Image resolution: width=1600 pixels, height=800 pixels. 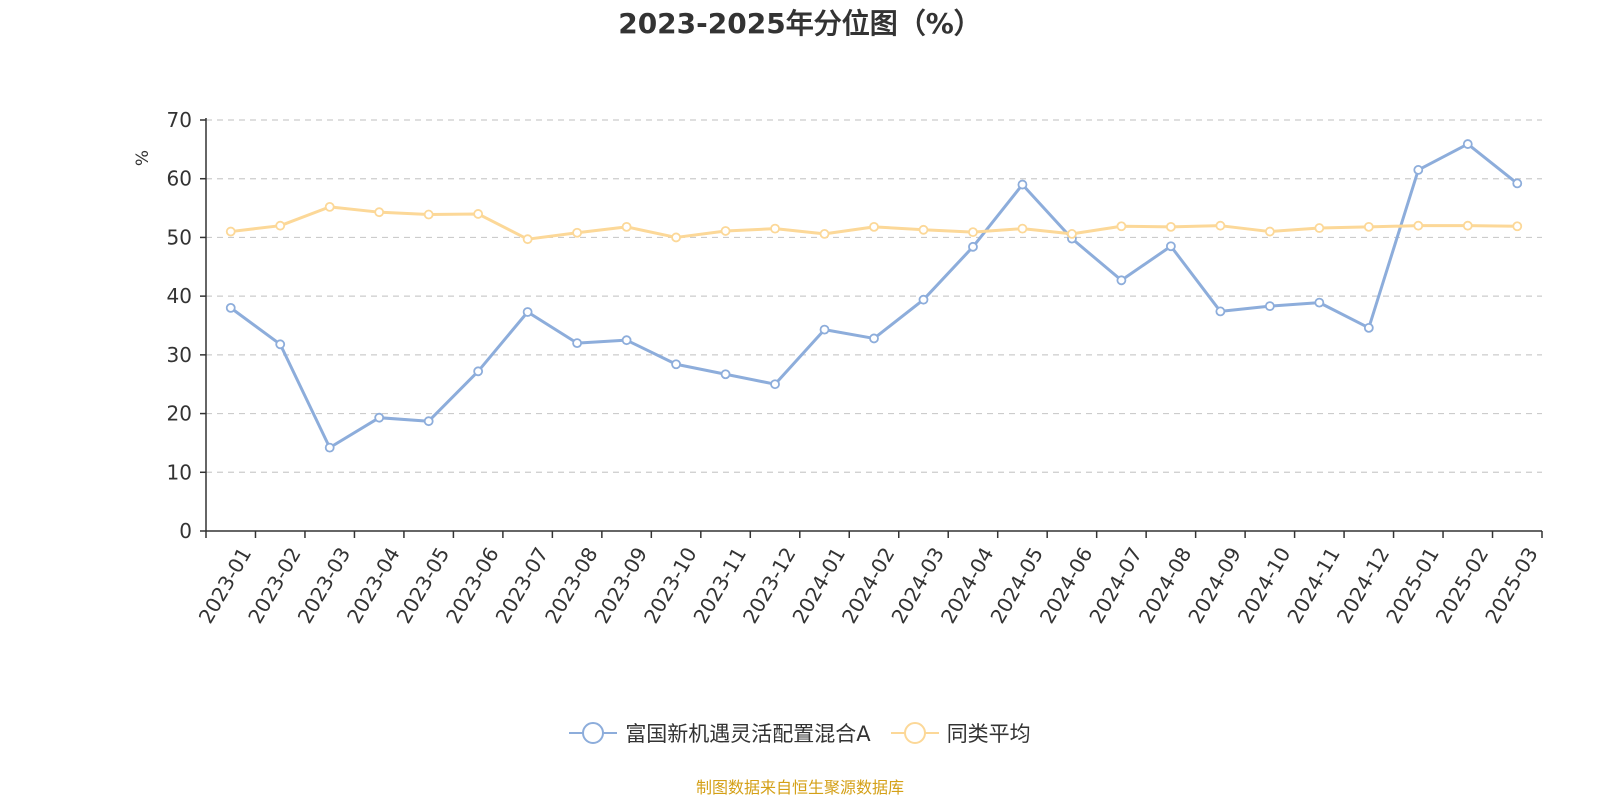 What do you see at coordinates (988, 734) in the screenshot?
I see `legend-label-average: 同类平均` at bounding box center [988, 734].